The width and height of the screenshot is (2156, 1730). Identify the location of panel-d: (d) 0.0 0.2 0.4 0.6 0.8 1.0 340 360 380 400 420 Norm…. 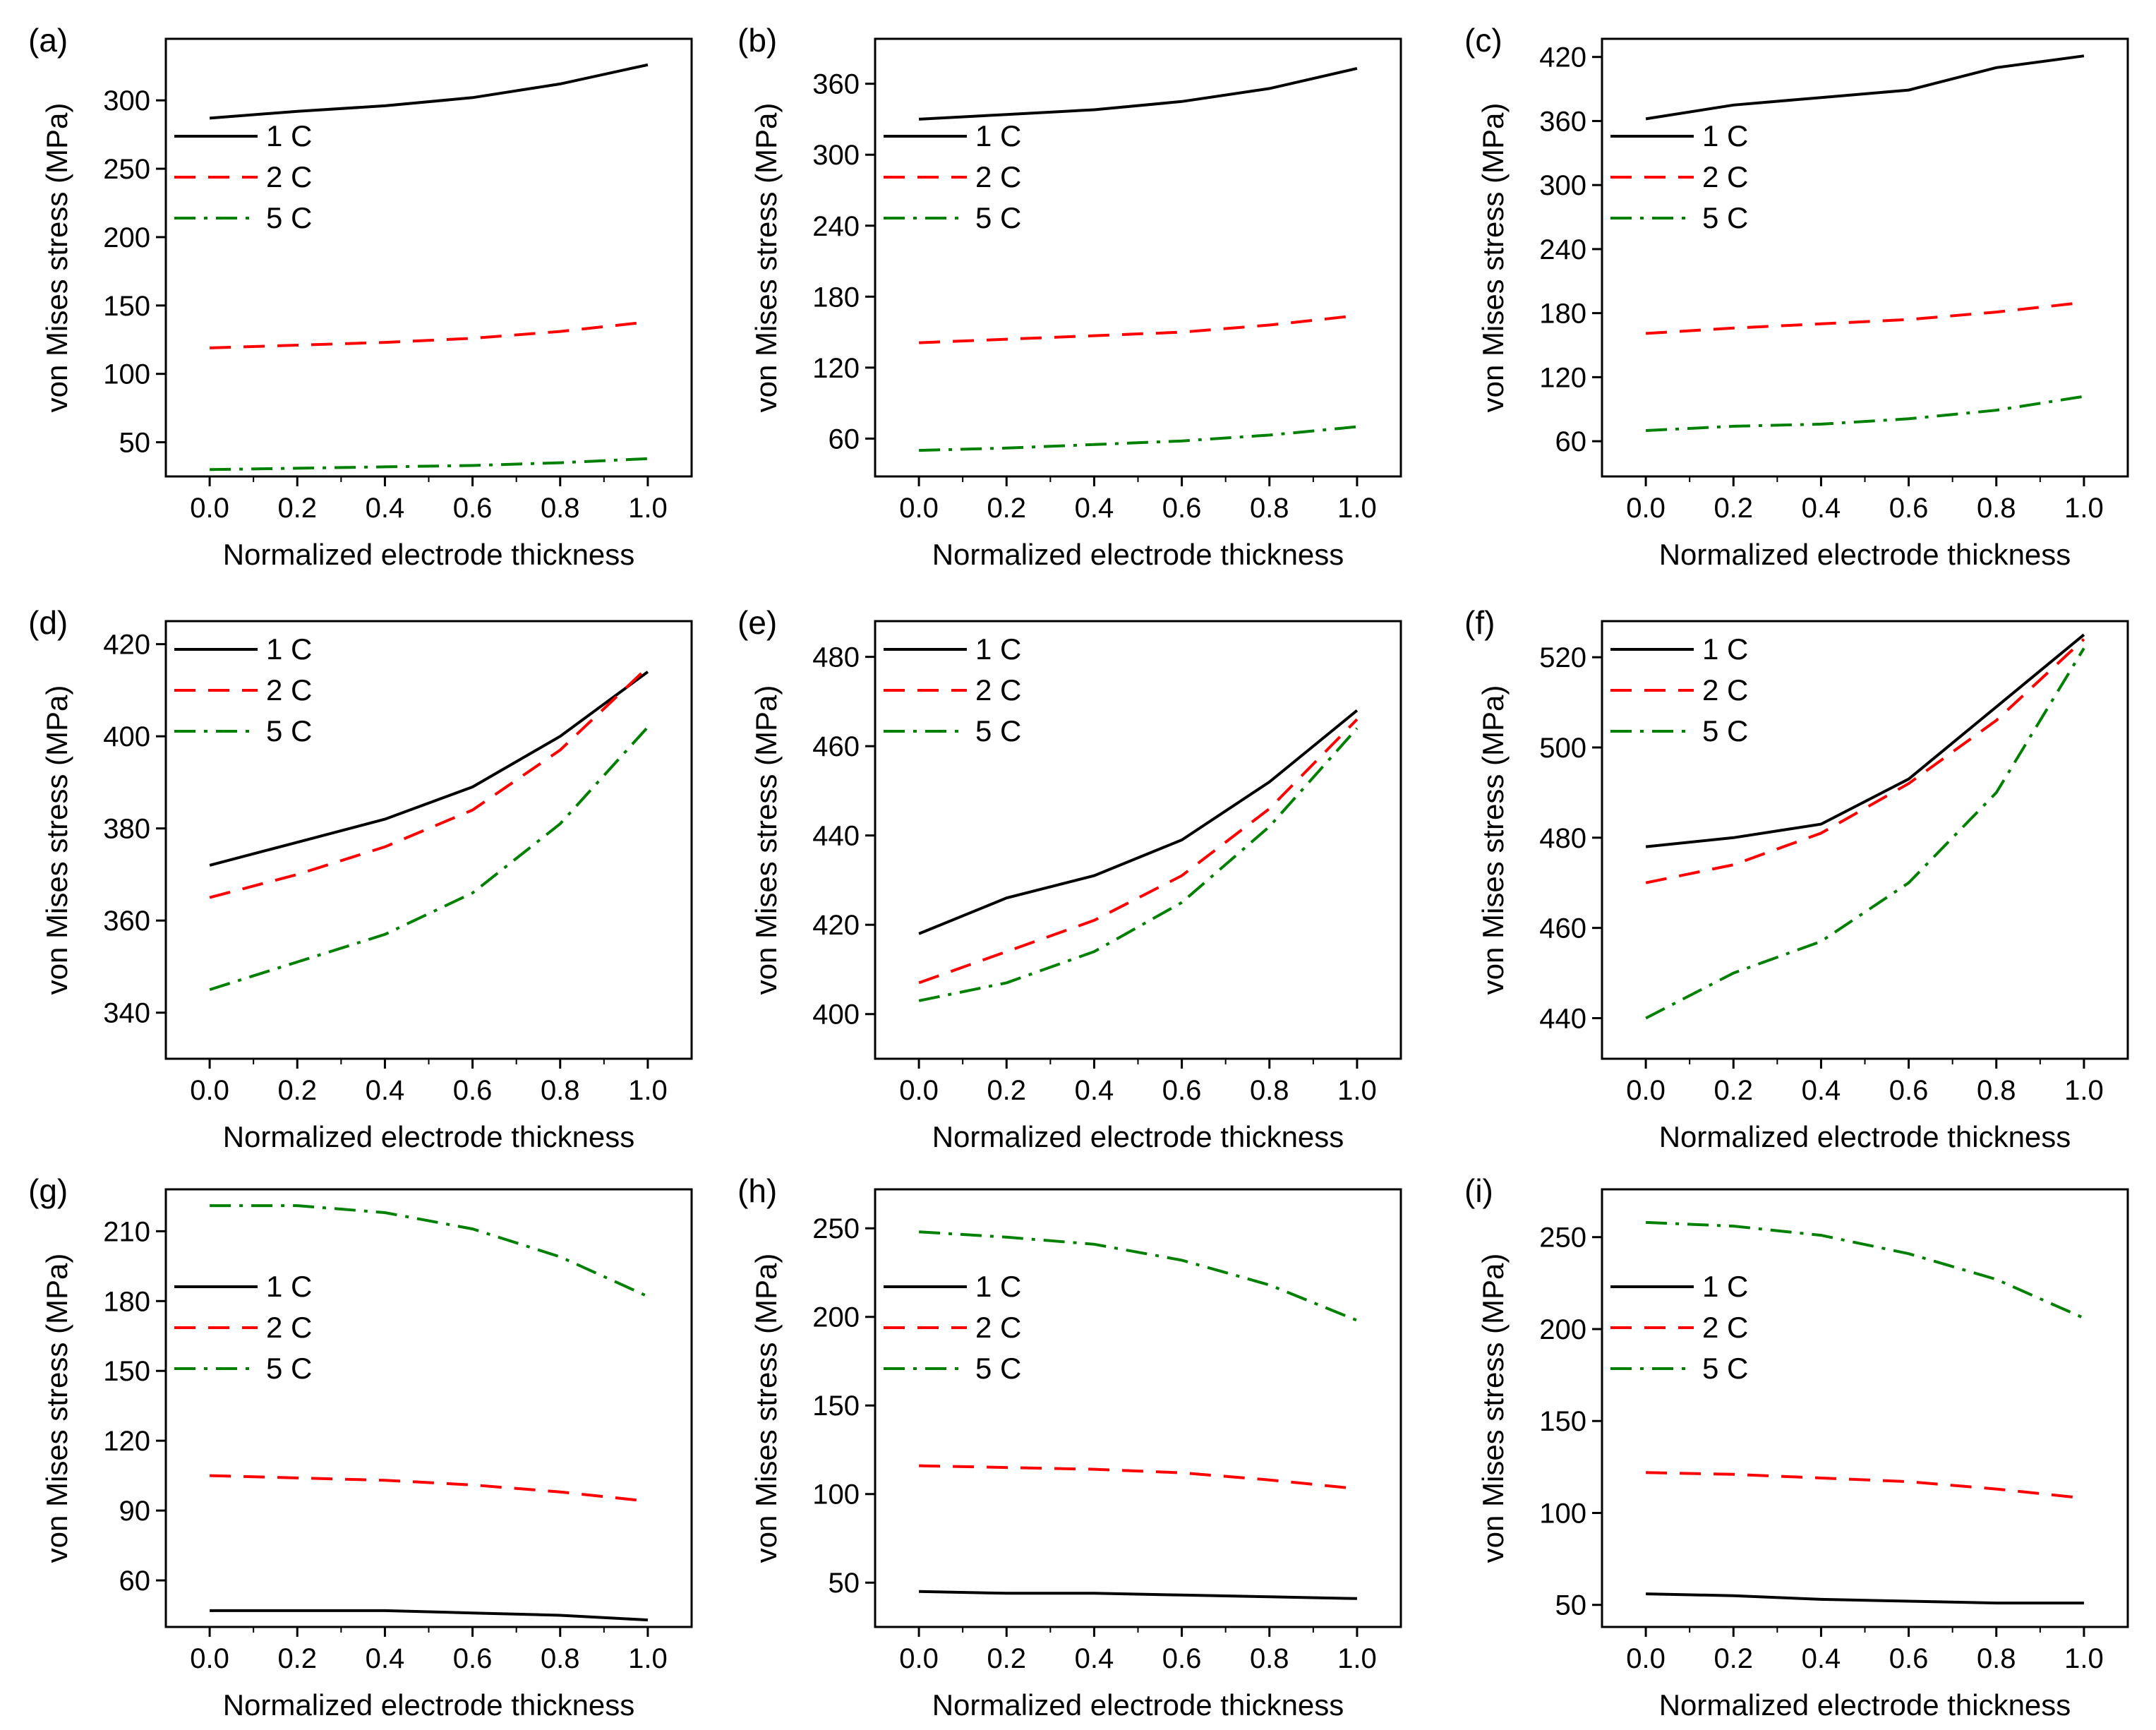
(360, 878).